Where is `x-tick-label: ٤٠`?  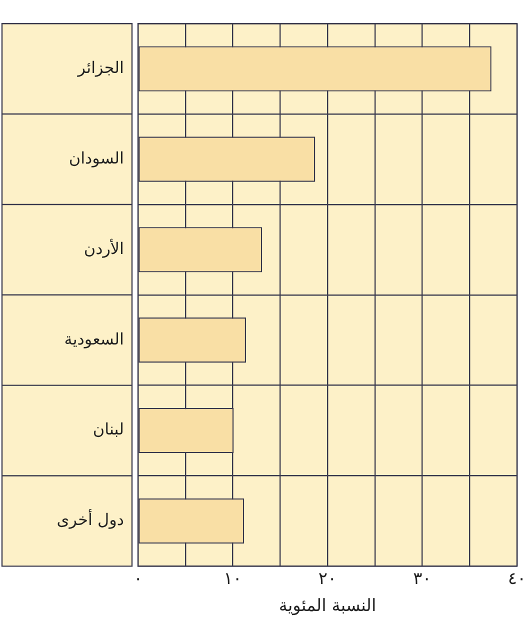
x-tick-label: ٤٠ is located at coordinates (517, 578).